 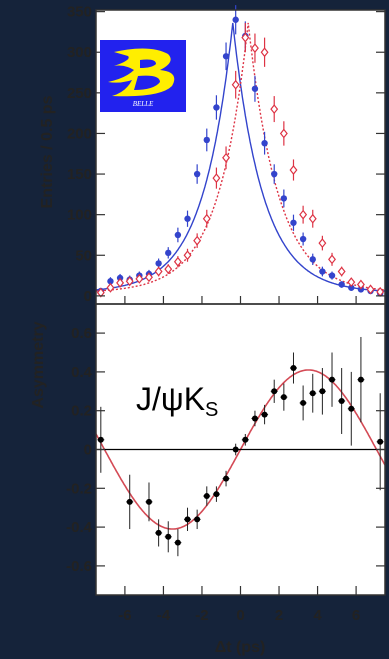 I want to click on process-annotation: J/ψKS, so click(x=177, y=401).